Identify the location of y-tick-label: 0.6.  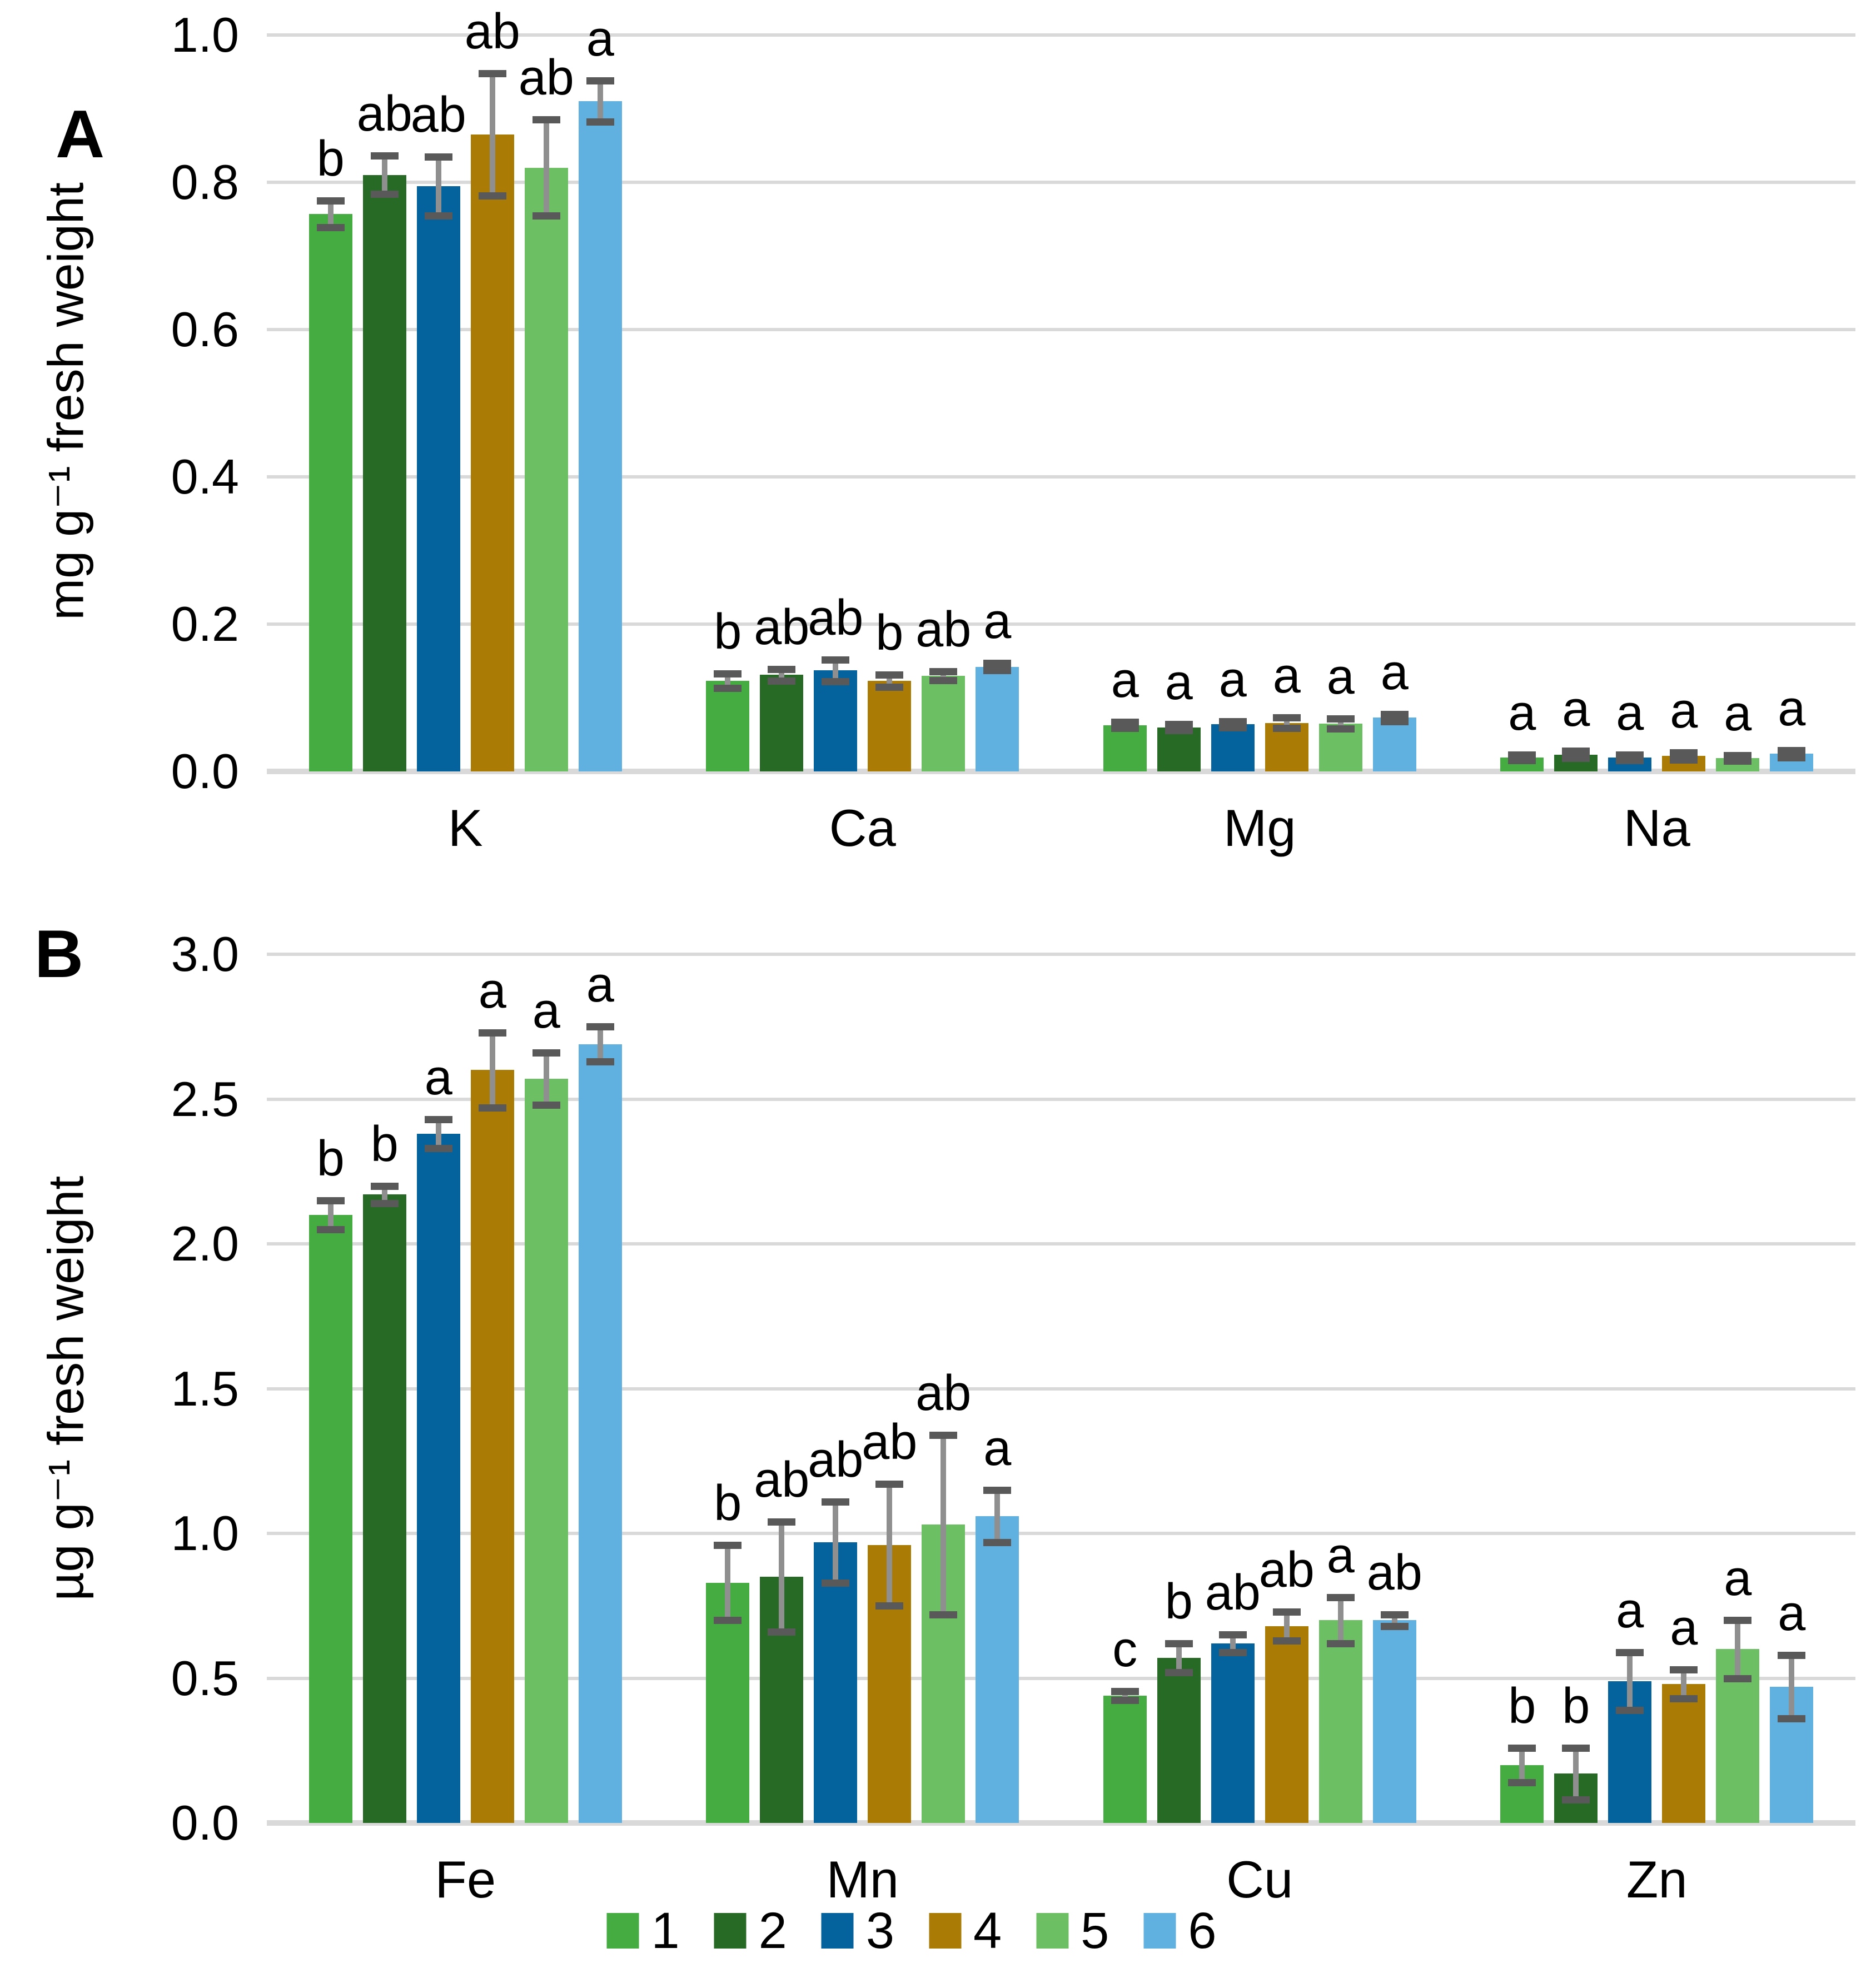
(205, 329).